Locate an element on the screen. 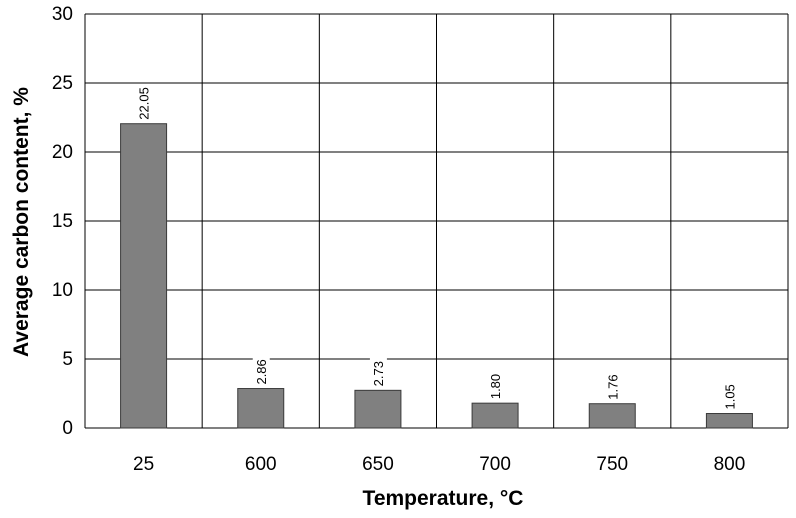 The height and width of the screenshot is (518, 796). y-axis-title: Average carbon content, % is located at coordinates (21, 222).